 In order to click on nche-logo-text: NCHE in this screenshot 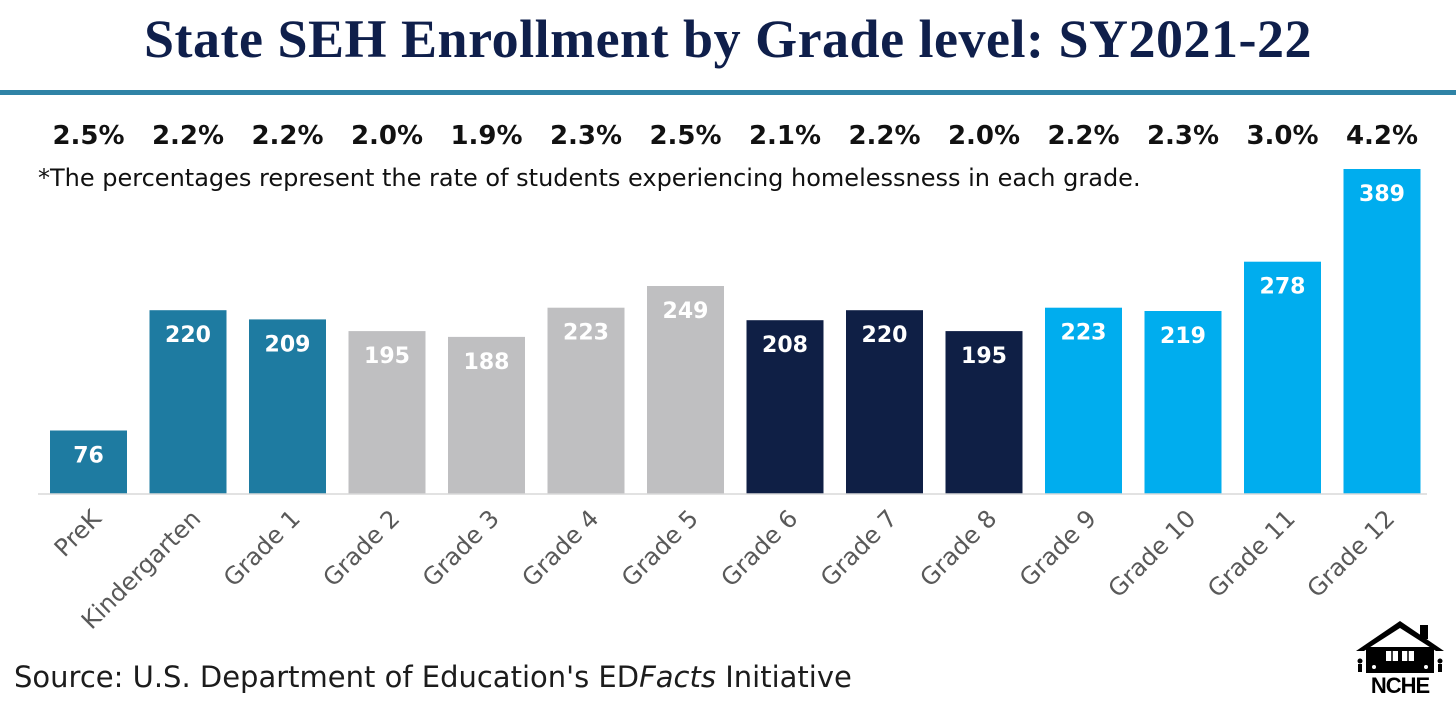, I will do `click(1400, 684)`.